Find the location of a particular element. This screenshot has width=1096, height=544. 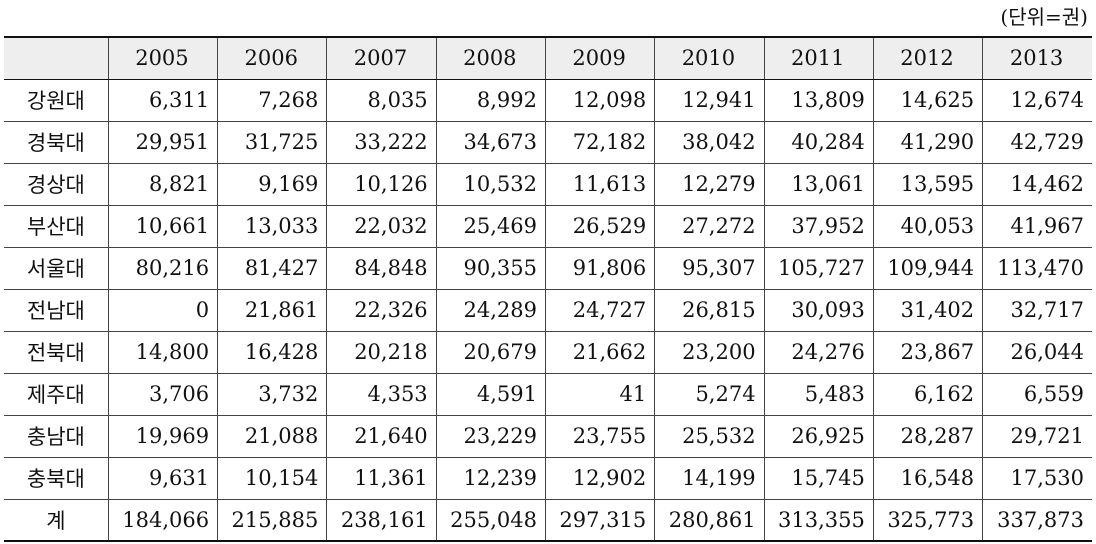

year-header: 2008 is located at coordinates (490, 58).